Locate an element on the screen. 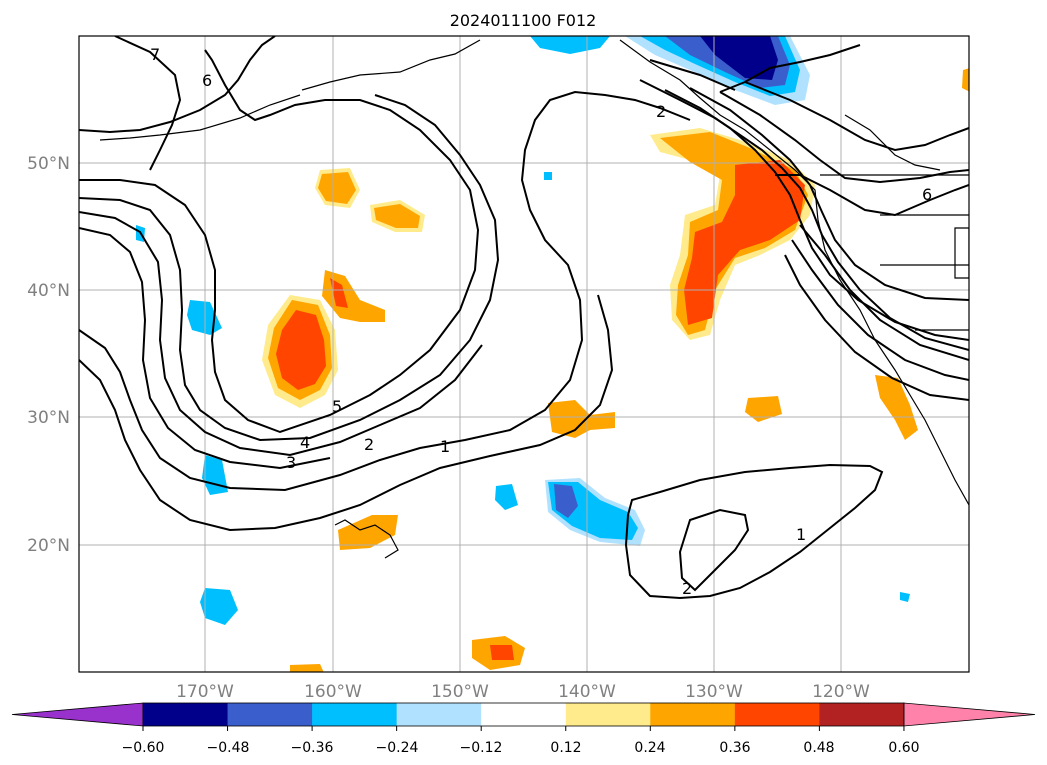 The width and height of the screenshot is (1047, 765). lat-label: 20°N is located at coordinates (48, 546).